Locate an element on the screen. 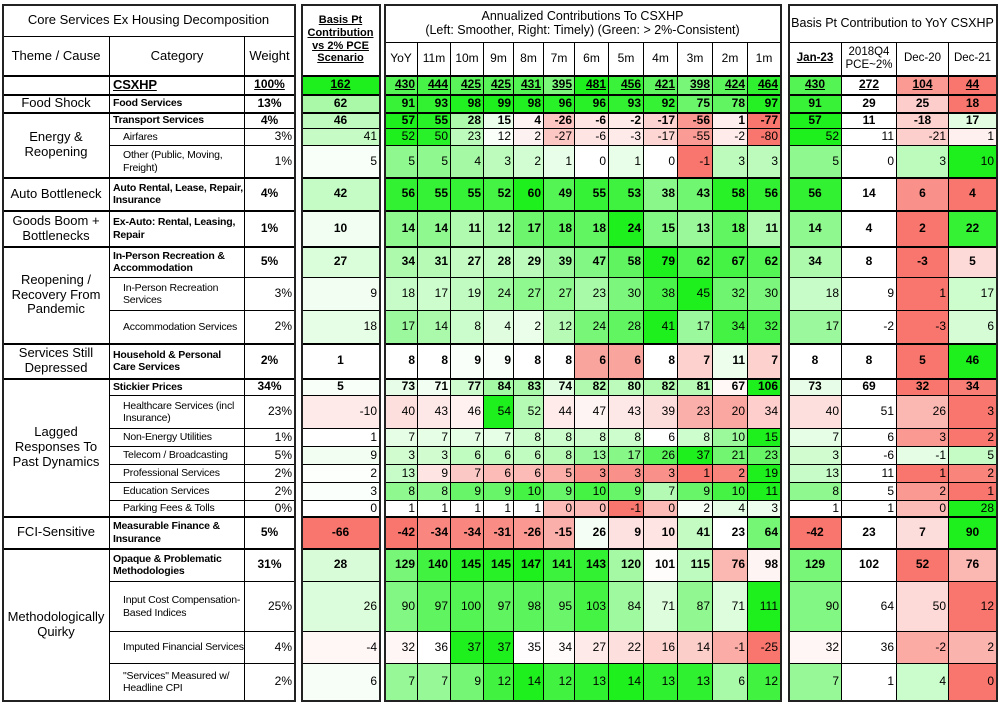 This screenshot has width=1000, height=710. yoy-contrib-cell-1-text: 14 is located at coordinates (869, 193).